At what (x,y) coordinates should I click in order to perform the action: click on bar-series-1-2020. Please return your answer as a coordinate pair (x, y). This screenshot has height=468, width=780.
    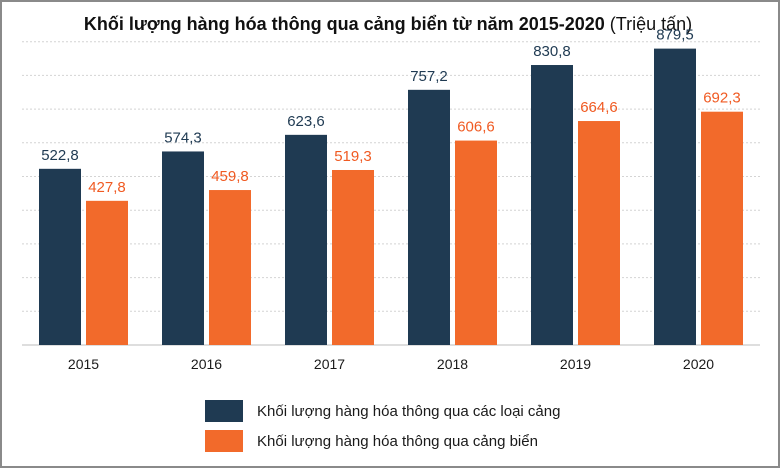
    Looking at the image, I should click on (675, 197).